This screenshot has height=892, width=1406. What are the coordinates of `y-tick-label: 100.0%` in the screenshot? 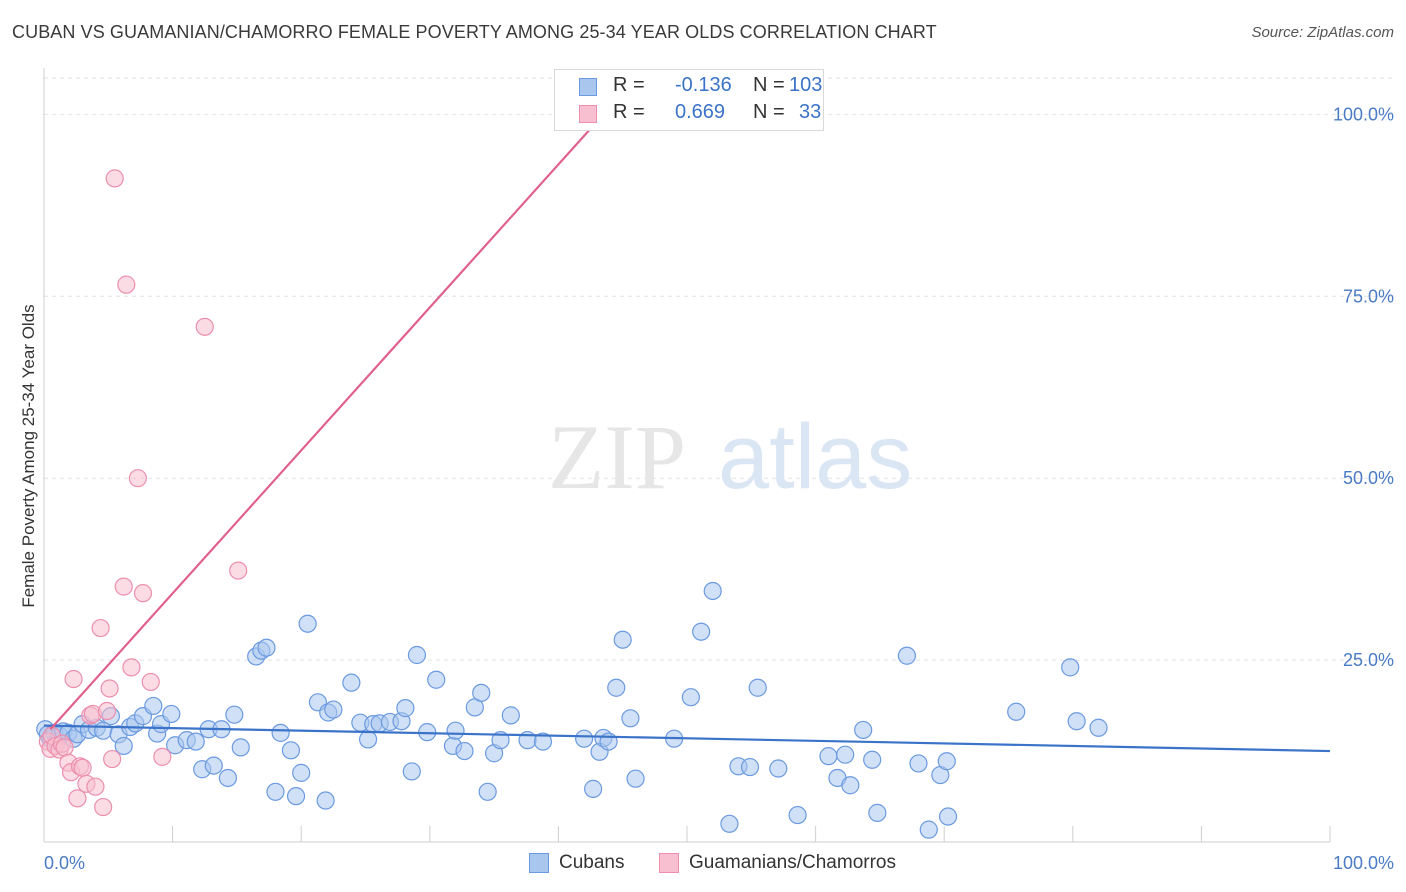 It's located at (1363, 114).